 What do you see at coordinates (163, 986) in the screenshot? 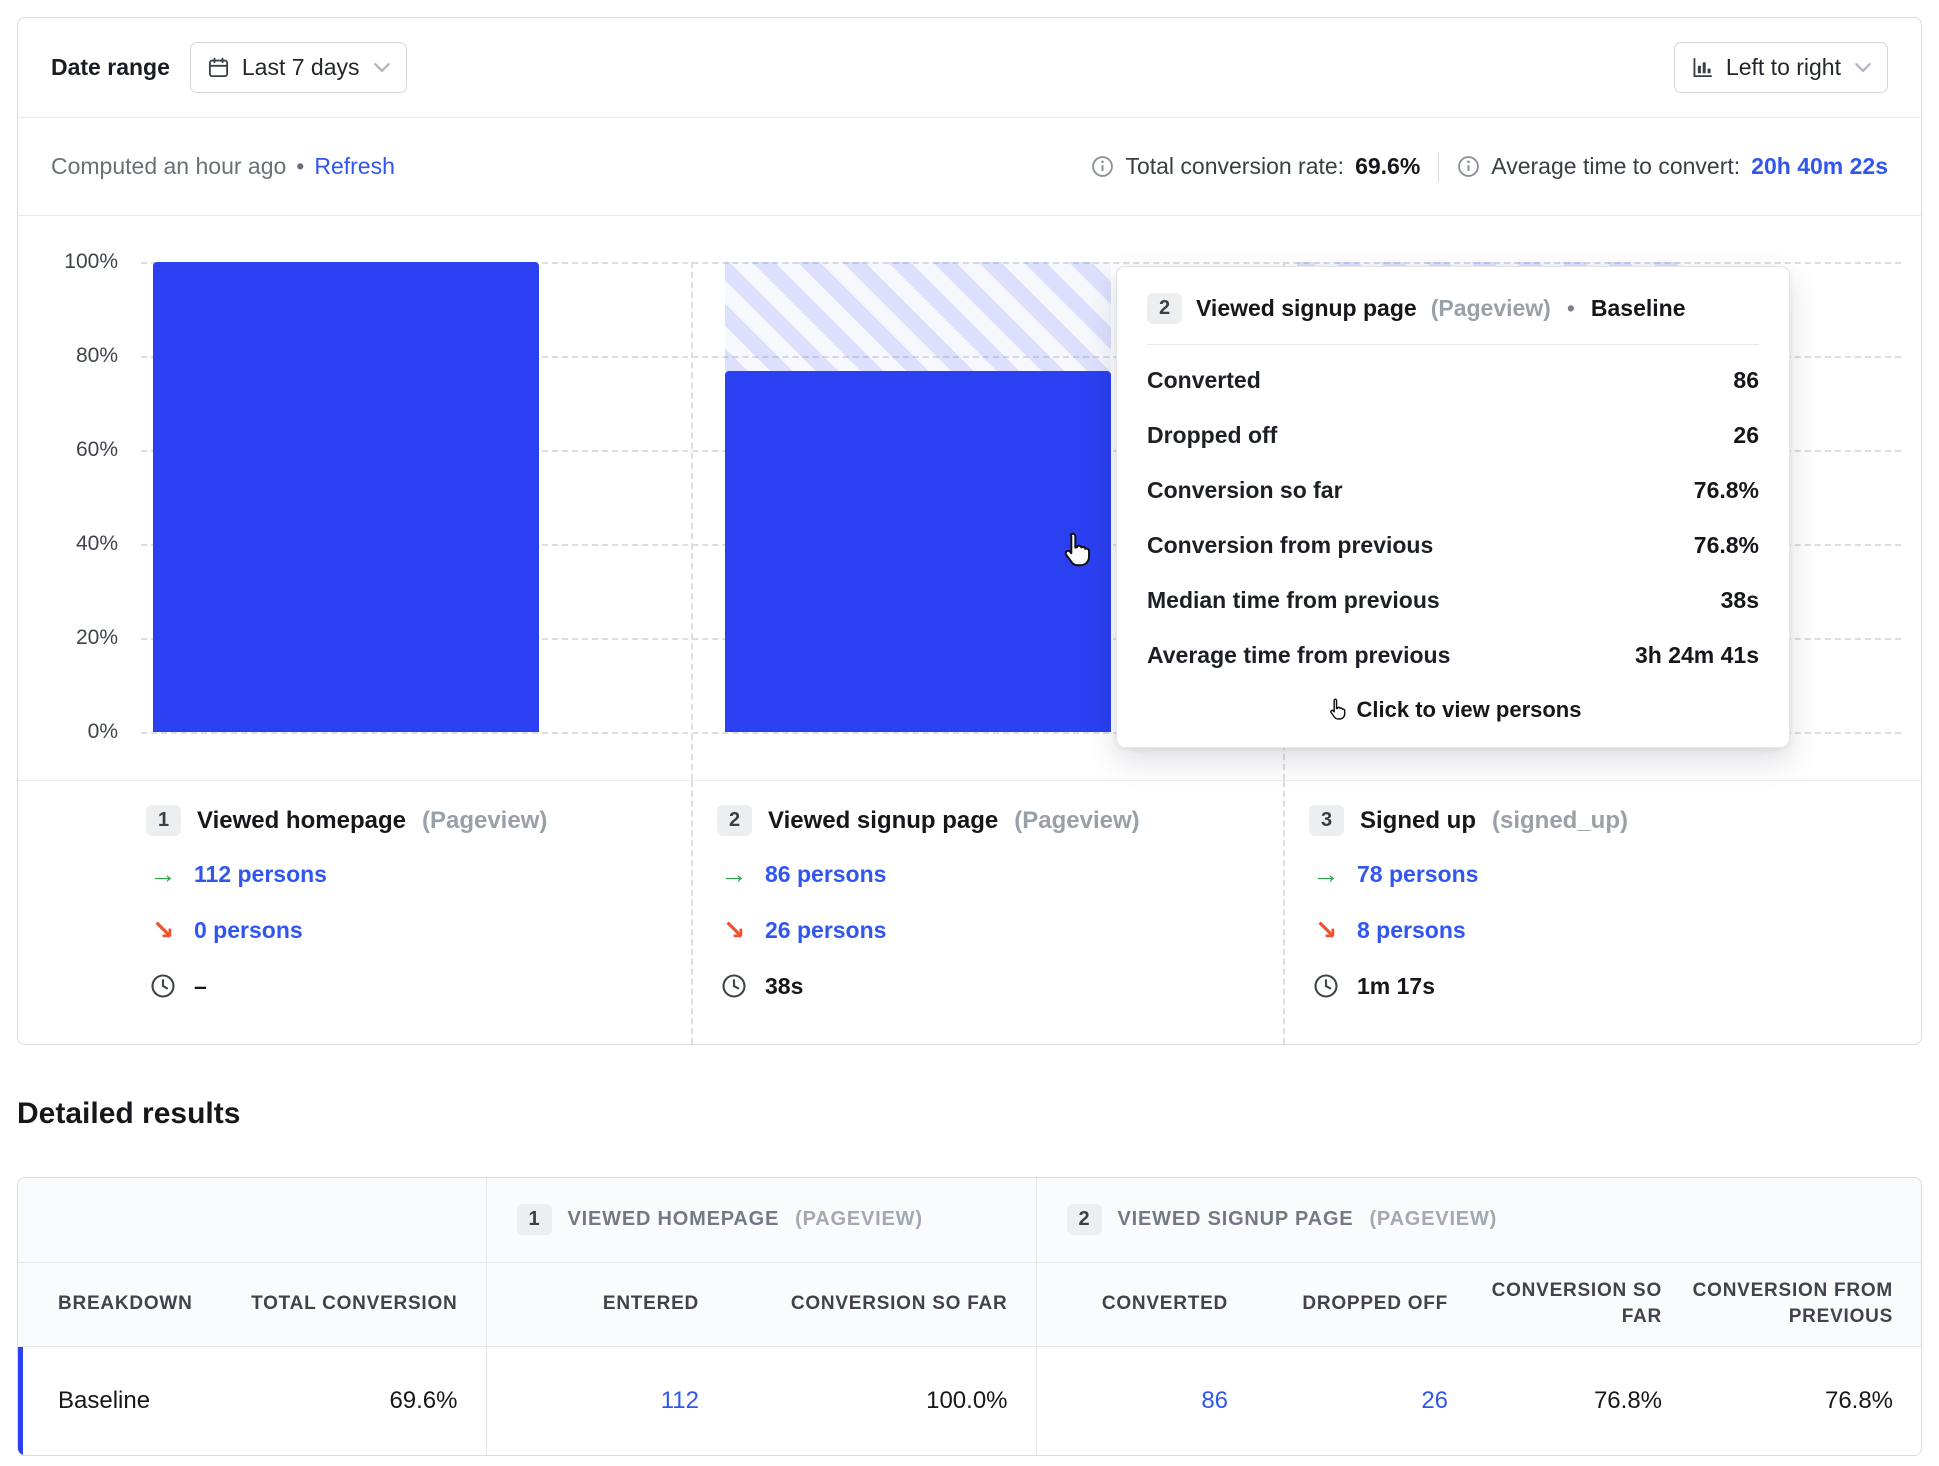
I see `clock-icon` at bounding box center [163, 986].